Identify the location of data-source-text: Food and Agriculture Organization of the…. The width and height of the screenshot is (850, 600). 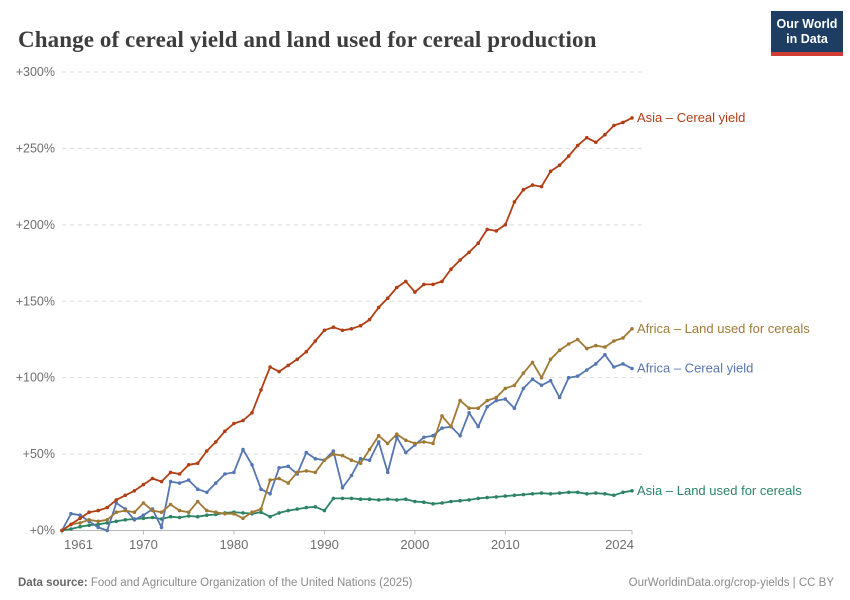
(250, 583).